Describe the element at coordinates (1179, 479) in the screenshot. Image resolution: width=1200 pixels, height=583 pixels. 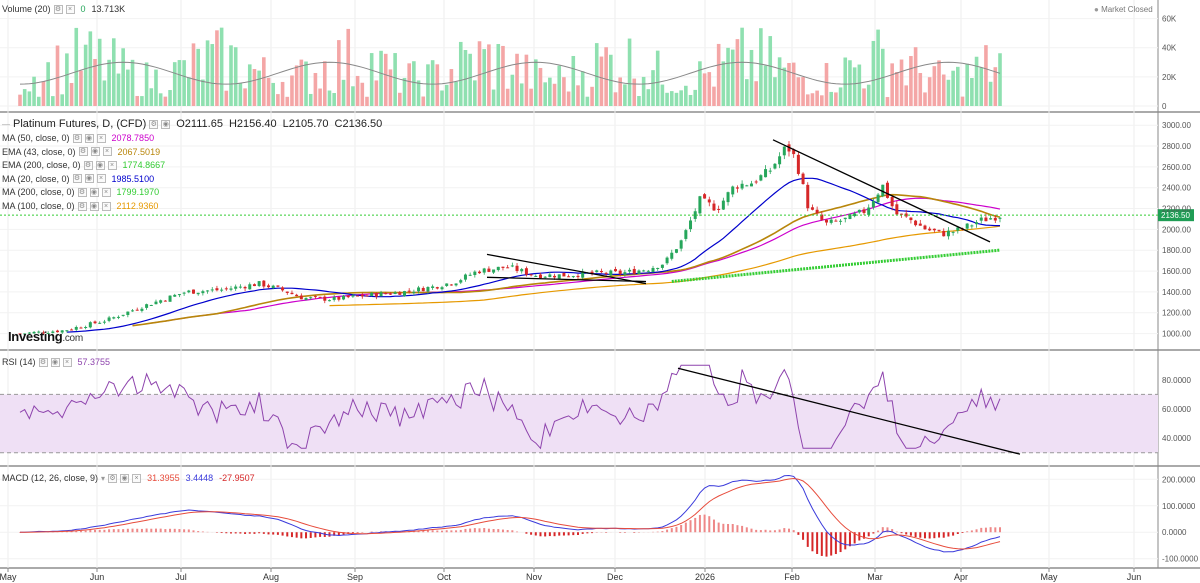
I see `macd-axis-label: 200.0000` at that location.